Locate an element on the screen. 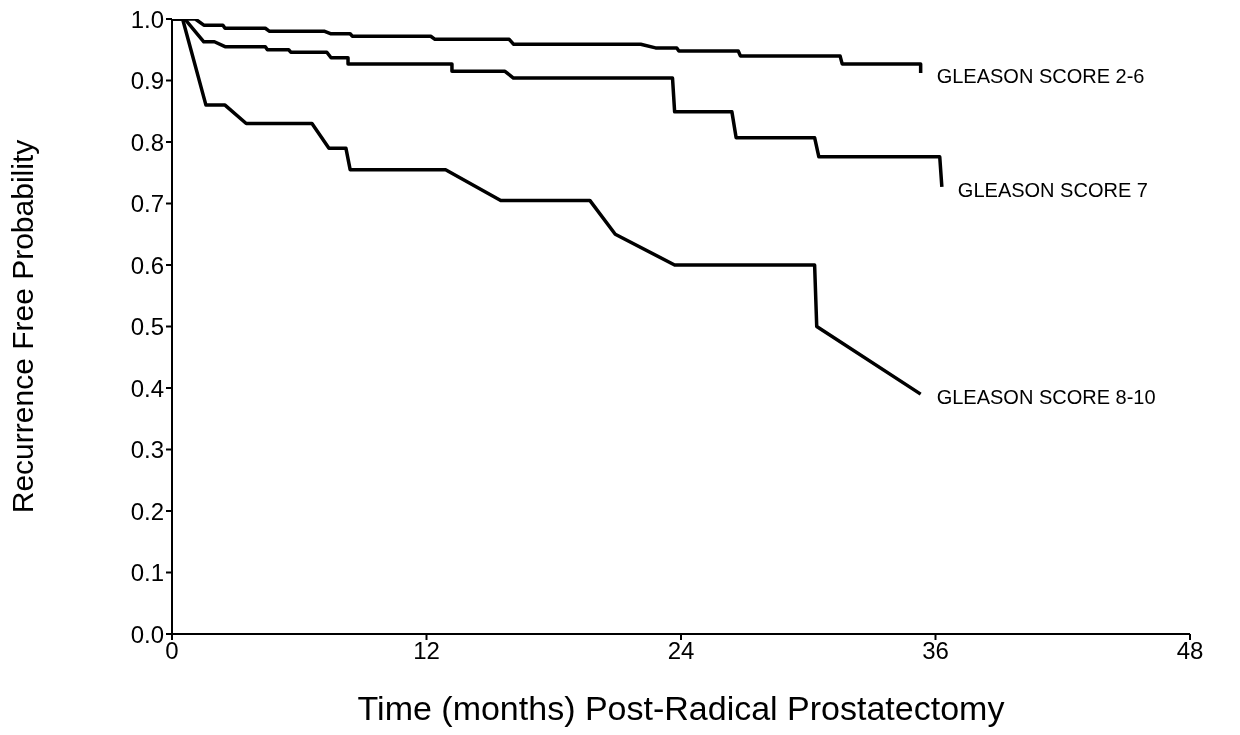 The image size is (1240, 735). x-tick-label: 0 is located at coordinates (172, 651).